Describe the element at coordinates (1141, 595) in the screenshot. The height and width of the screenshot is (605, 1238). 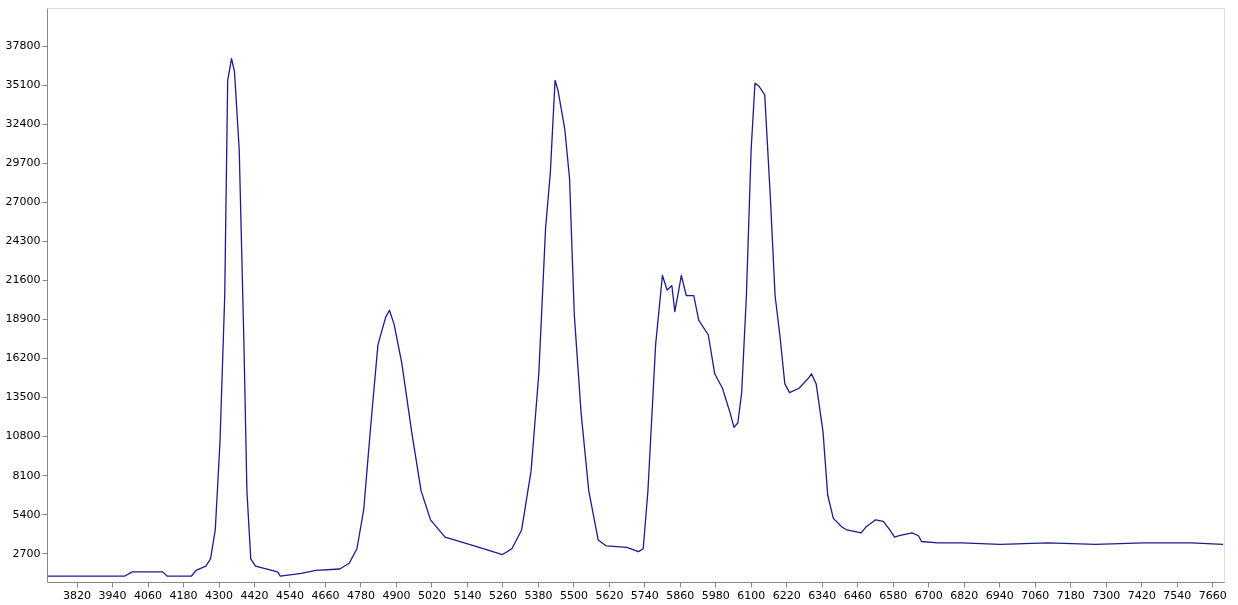
I see `x-tick-label: 7420` at that location.